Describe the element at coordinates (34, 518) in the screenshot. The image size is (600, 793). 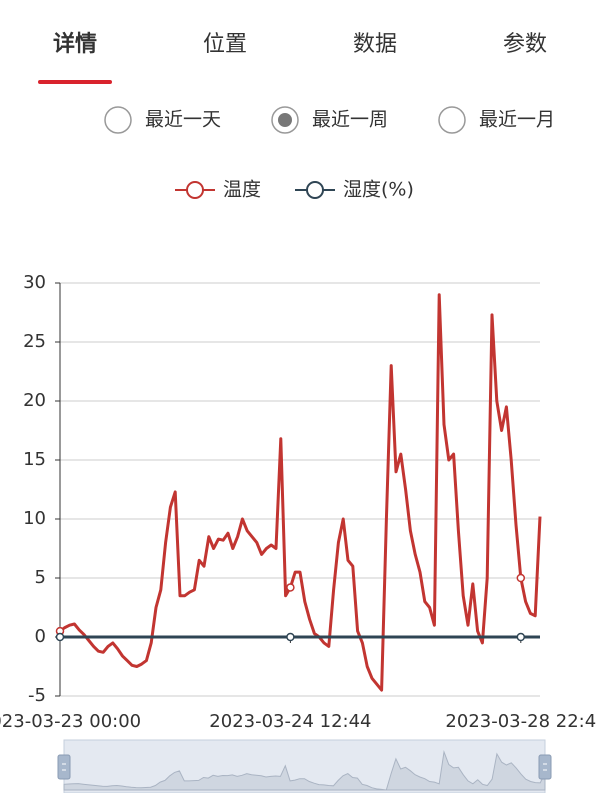
I see `y-tick-label: 10` at that location.